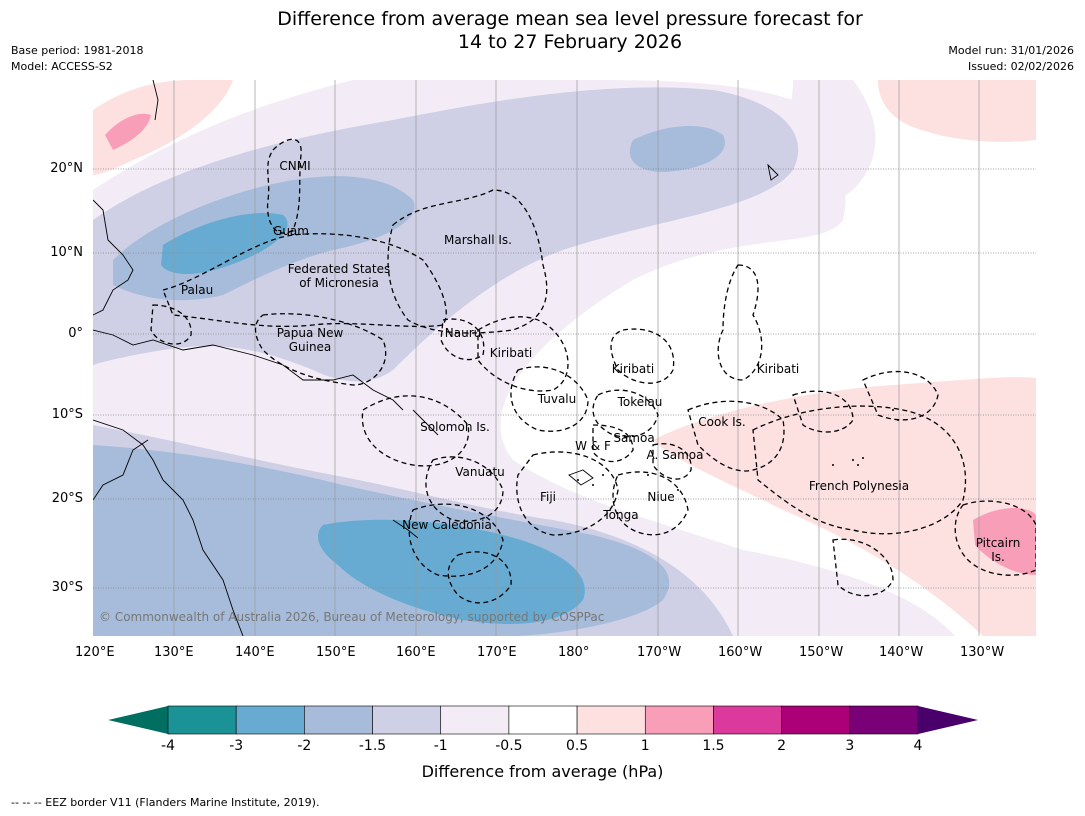  I want to click on latitude-label: 30°S, so click(67, 587).